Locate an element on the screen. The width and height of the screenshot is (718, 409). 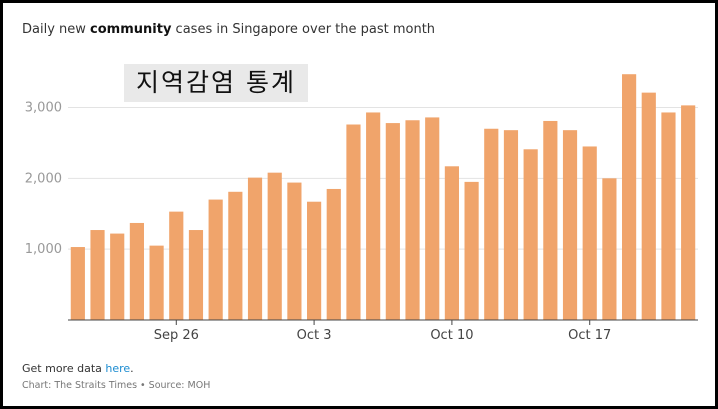
y-tick-label: 3,000 is located at coordinates (43, 108).